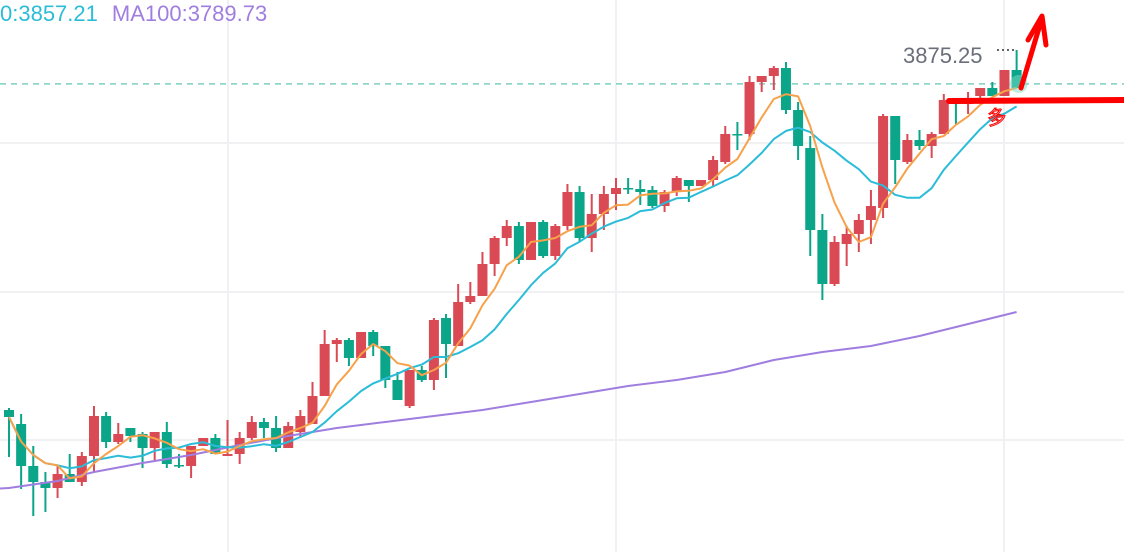  What do you see at coordinates (943, 55) in the screenshot?
I see `high-price-label: 3875.25` at bounding box center [943, 55].